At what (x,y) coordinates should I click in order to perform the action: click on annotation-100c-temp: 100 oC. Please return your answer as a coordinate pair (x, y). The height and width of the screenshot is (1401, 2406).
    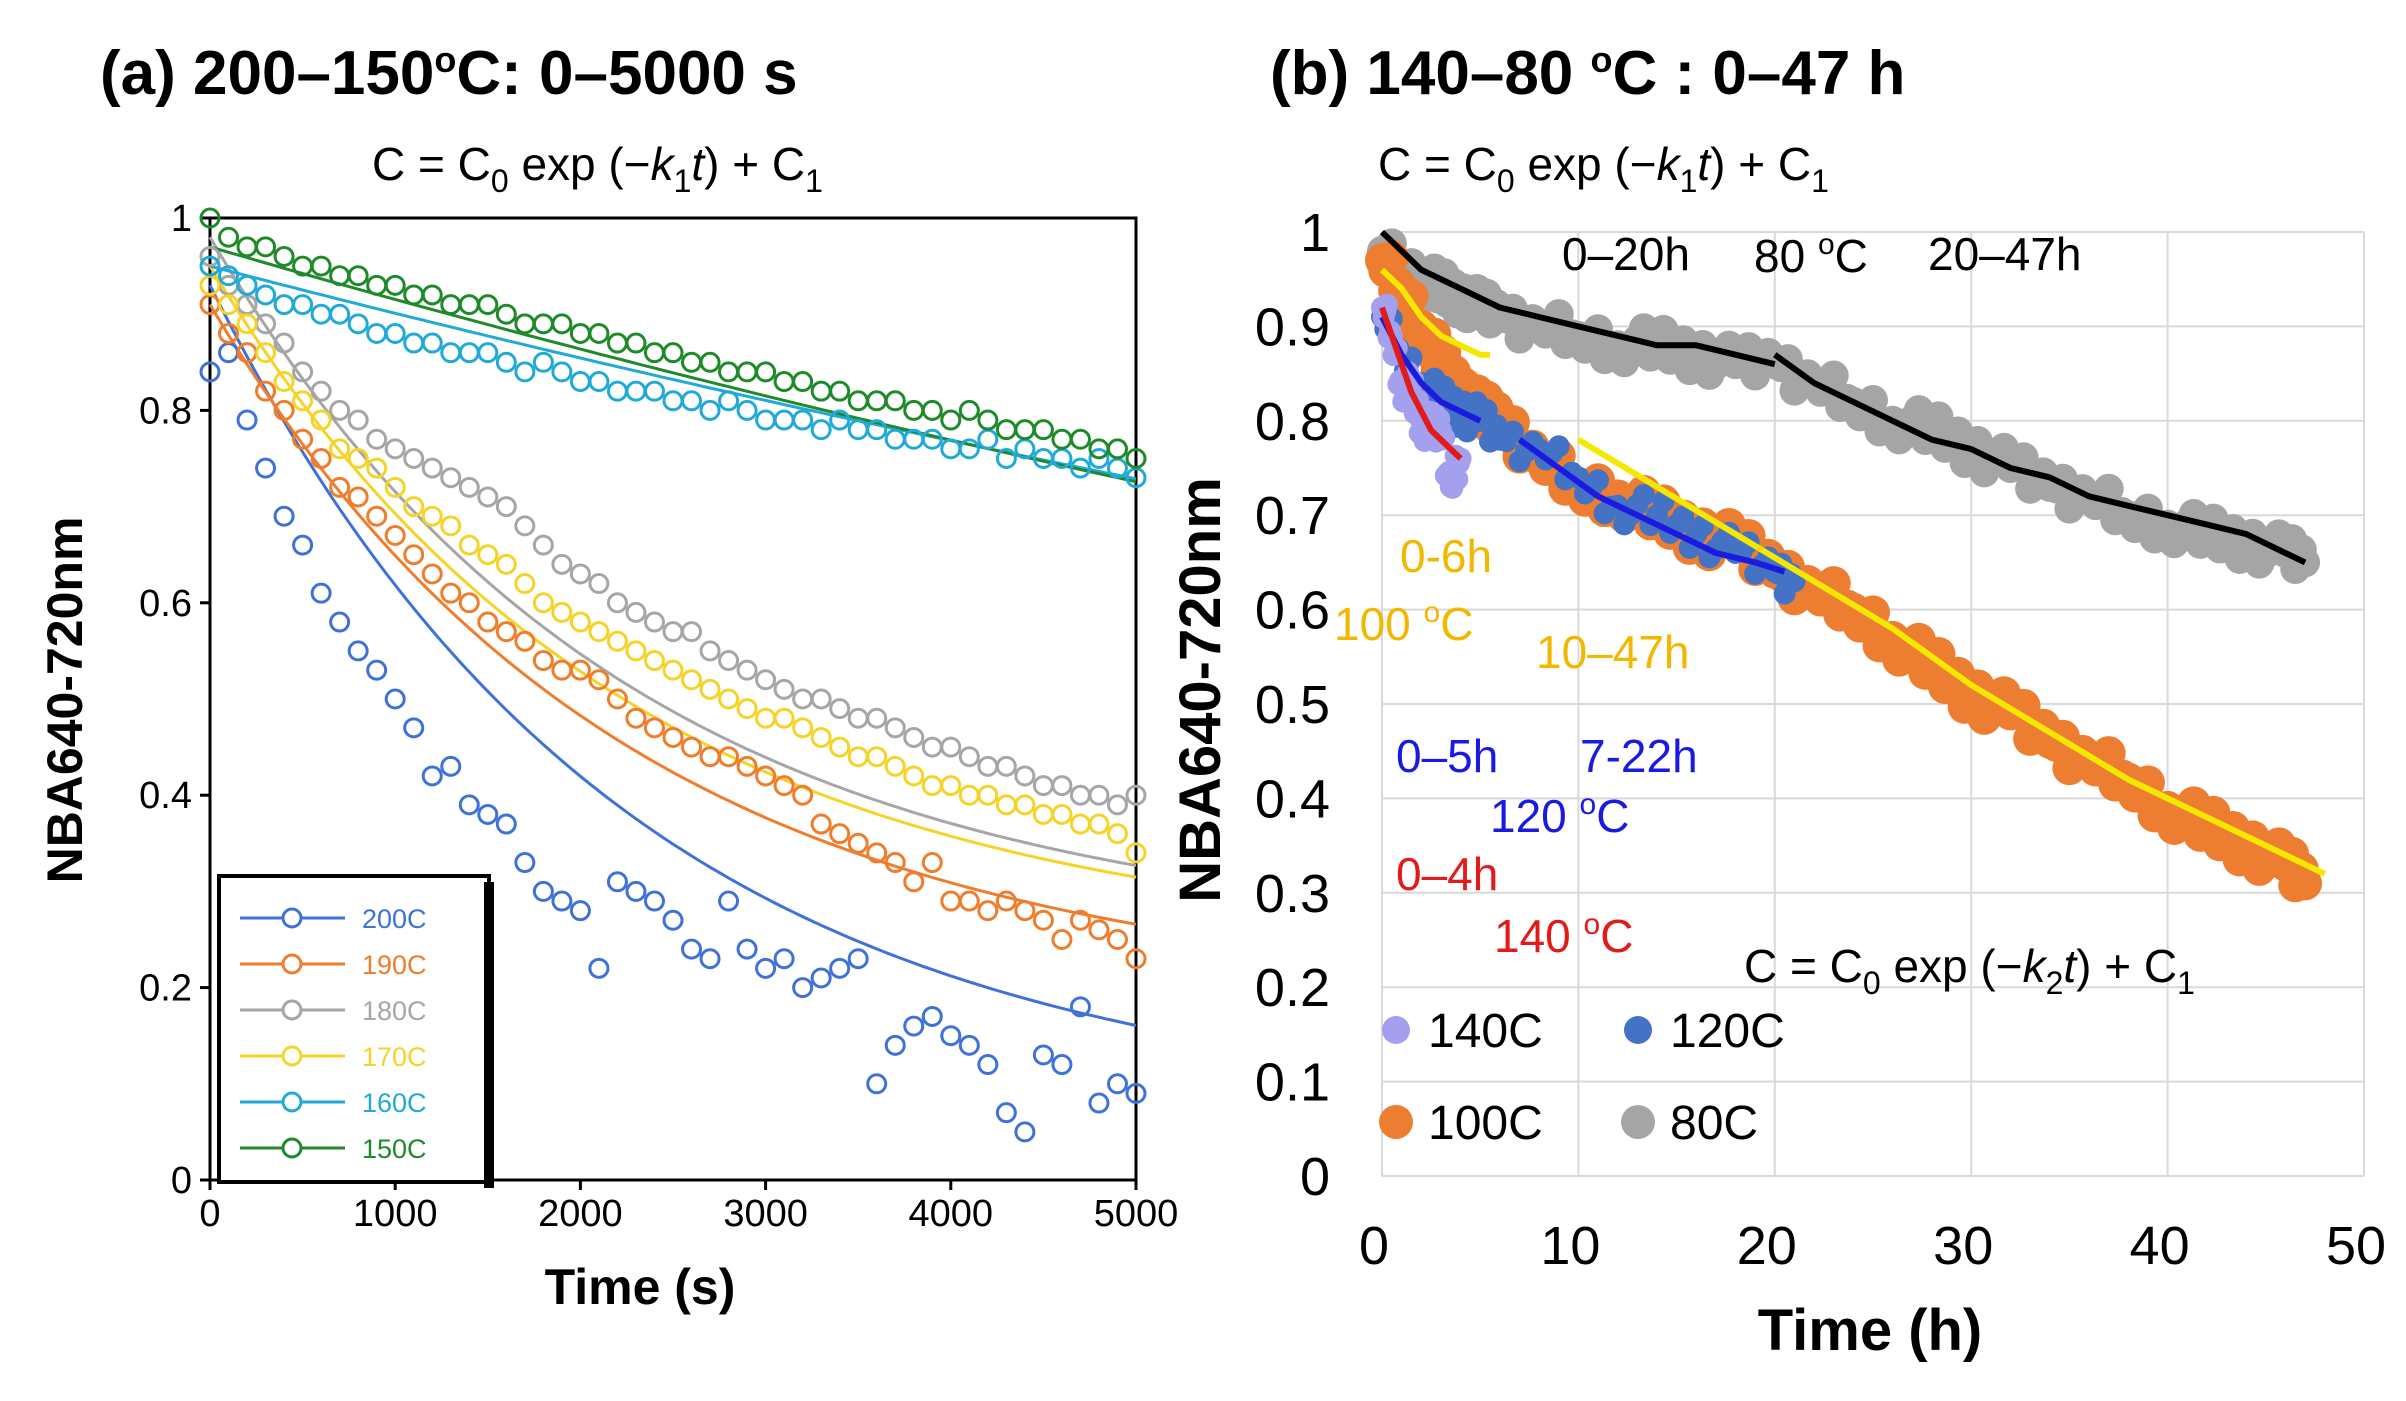
    Looking at the image, I should click on (1403, 623).